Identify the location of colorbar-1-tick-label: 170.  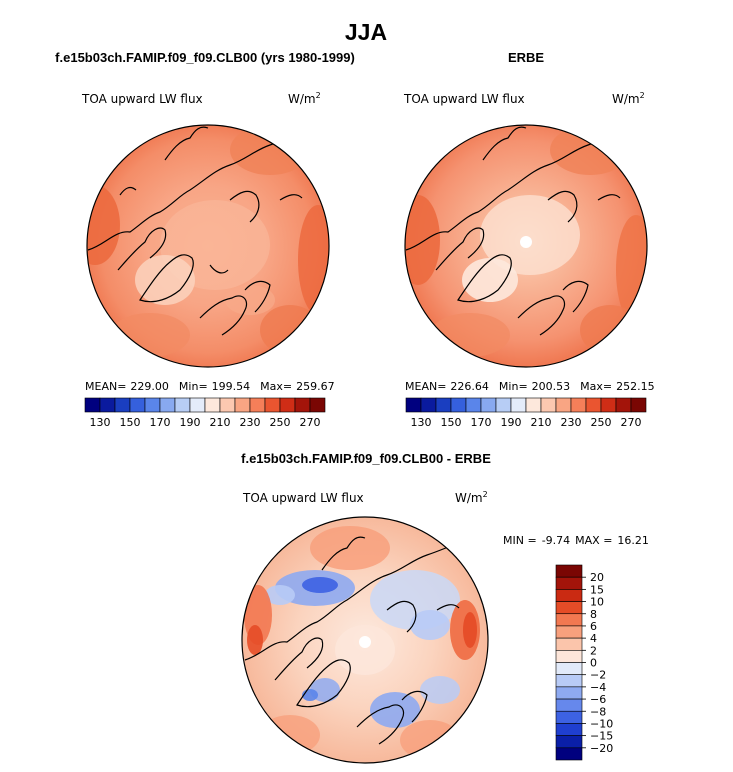
(481, 422).